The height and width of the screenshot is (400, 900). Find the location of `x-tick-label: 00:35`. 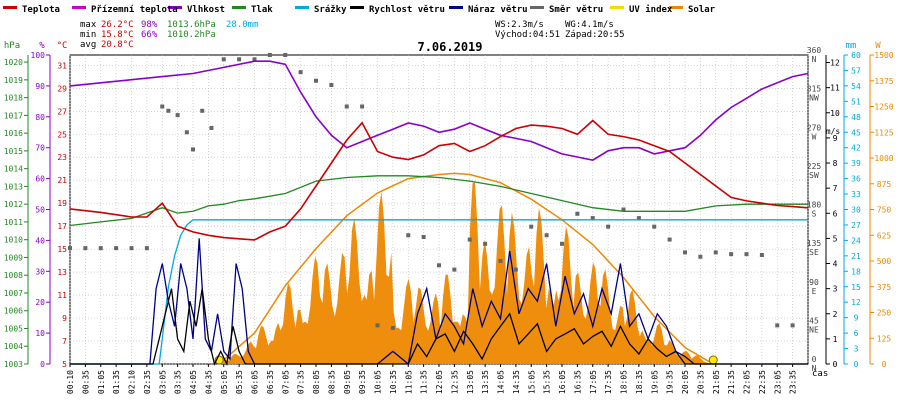

x-tick-label: 00:35 is located at coordinates (85, 382).